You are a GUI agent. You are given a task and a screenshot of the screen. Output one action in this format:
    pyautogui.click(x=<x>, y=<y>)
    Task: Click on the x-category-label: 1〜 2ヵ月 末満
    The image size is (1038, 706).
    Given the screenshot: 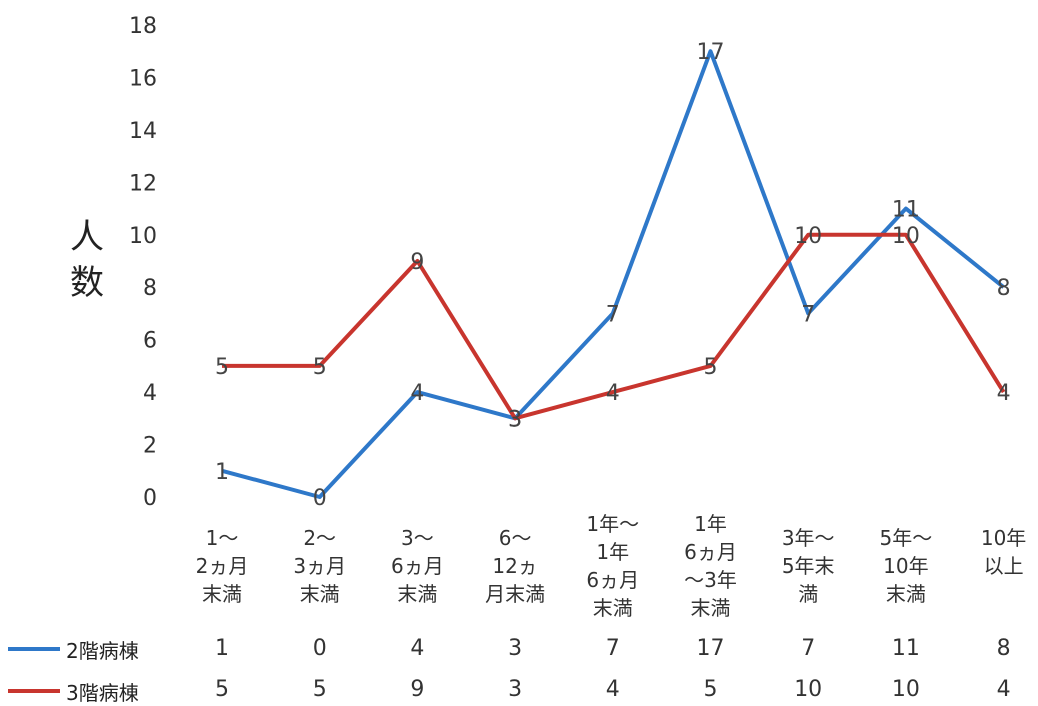 What is the action you would take?
    pyautogui.click(x=222, y=566)
    